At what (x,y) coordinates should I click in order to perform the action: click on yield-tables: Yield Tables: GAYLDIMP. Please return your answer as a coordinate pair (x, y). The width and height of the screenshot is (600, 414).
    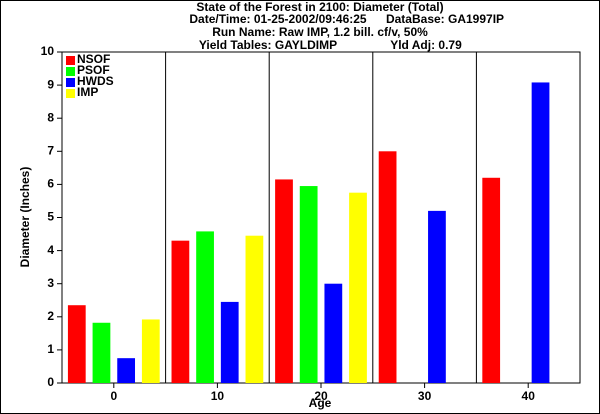
    Looking at the image, I should click on (268, 45).